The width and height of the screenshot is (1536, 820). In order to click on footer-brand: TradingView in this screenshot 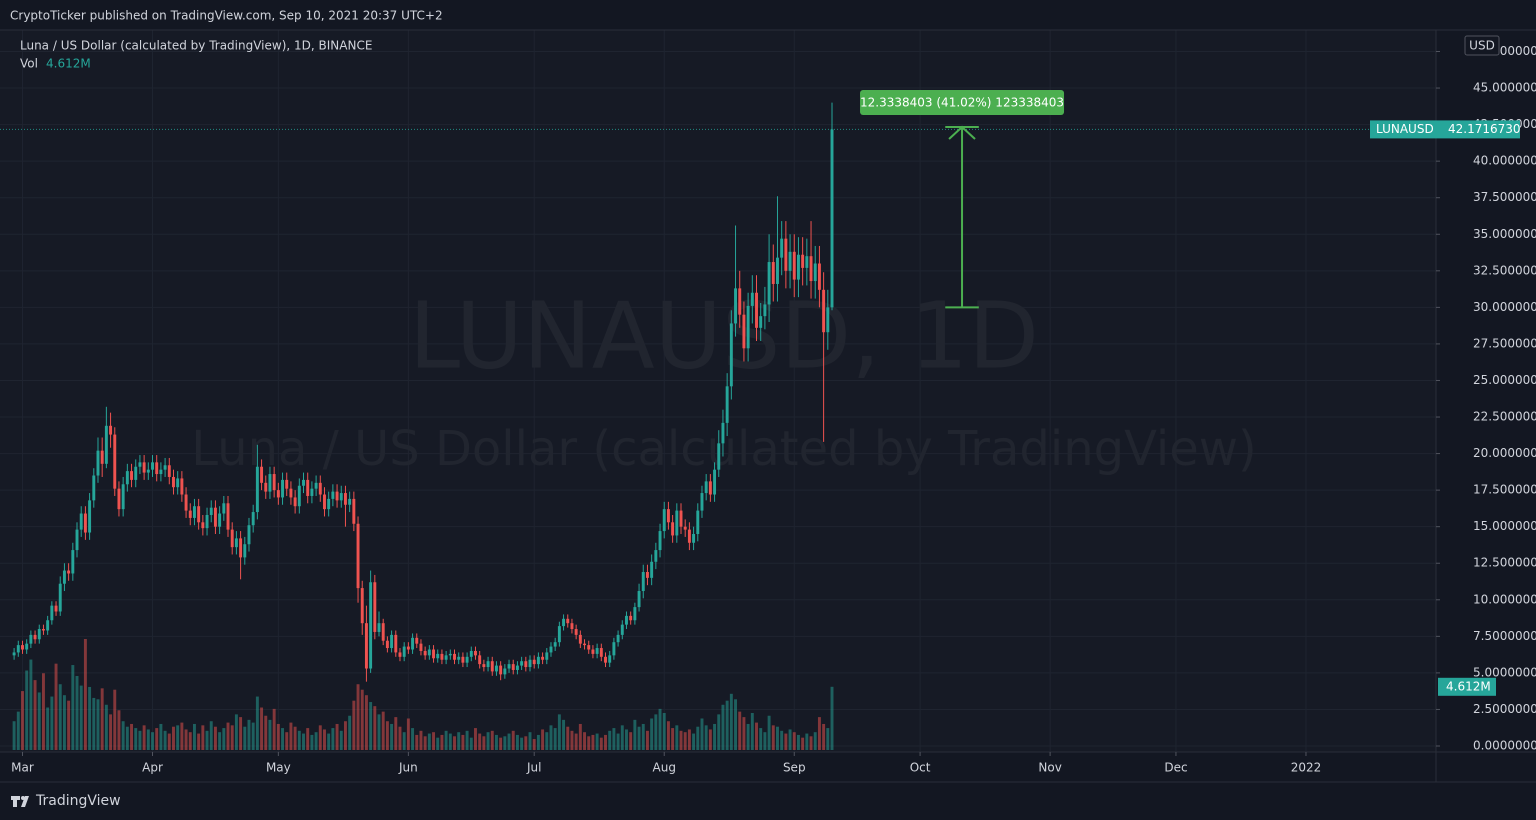, I will do `click(78, 801)`.